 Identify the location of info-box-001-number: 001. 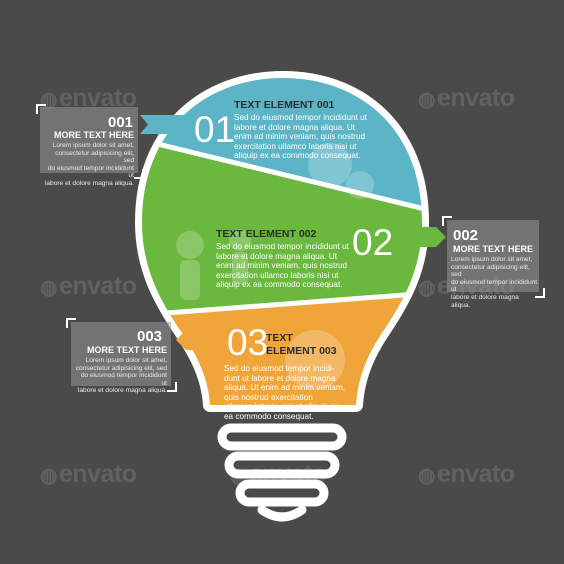
(121, 122).